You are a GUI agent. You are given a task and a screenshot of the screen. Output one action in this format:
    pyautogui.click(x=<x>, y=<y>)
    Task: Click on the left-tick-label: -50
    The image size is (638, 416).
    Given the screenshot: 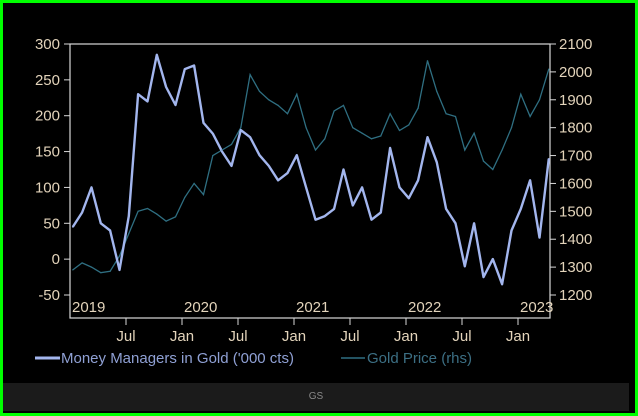 What is the action you would take?
    pyautogui.click(x=49, y=295)
    